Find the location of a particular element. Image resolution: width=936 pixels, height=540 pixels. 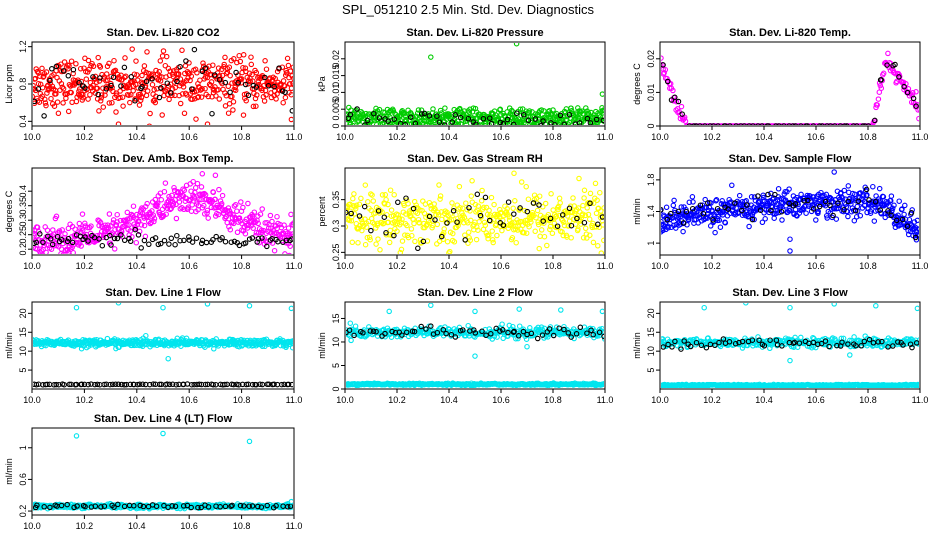

y-tick-label: 0.01 is located at coordinates (651, 93).